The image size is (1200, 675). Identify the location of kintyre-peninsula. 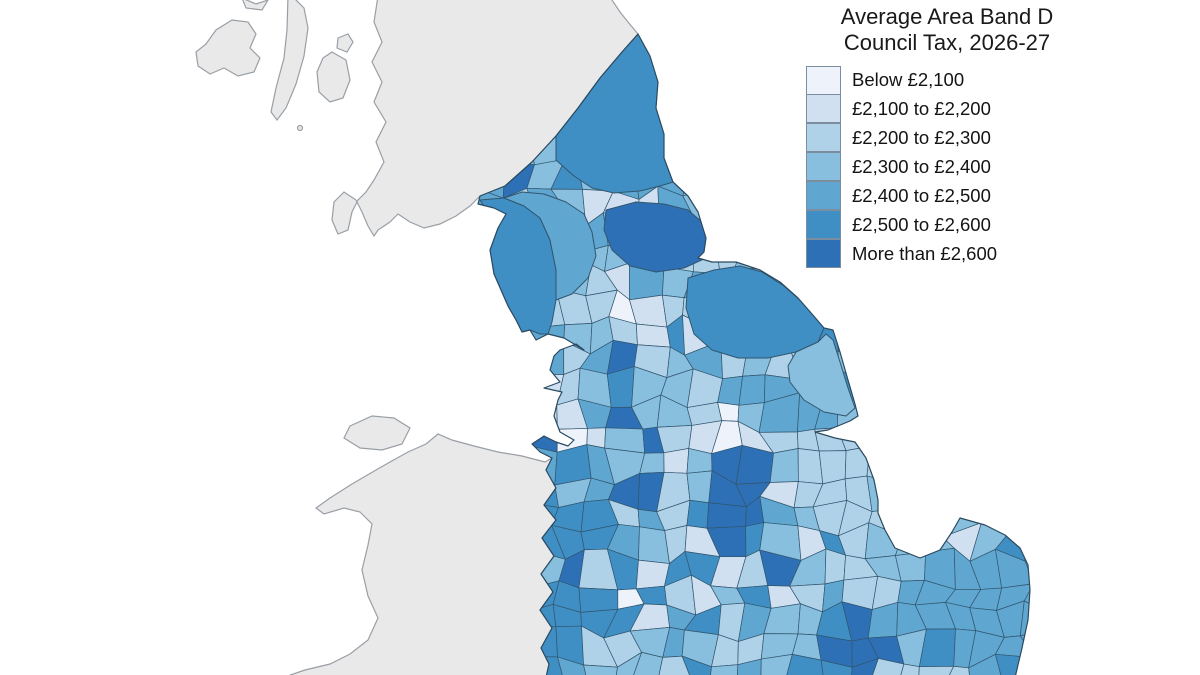
(289, 60).